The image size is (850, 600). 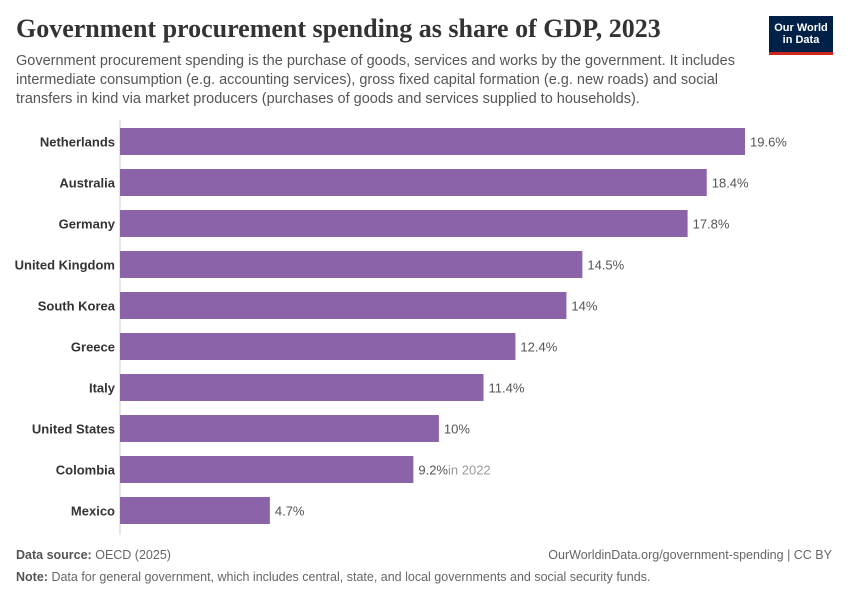 I want to click on value-label: 4.7%, so click(x=290, y=511).